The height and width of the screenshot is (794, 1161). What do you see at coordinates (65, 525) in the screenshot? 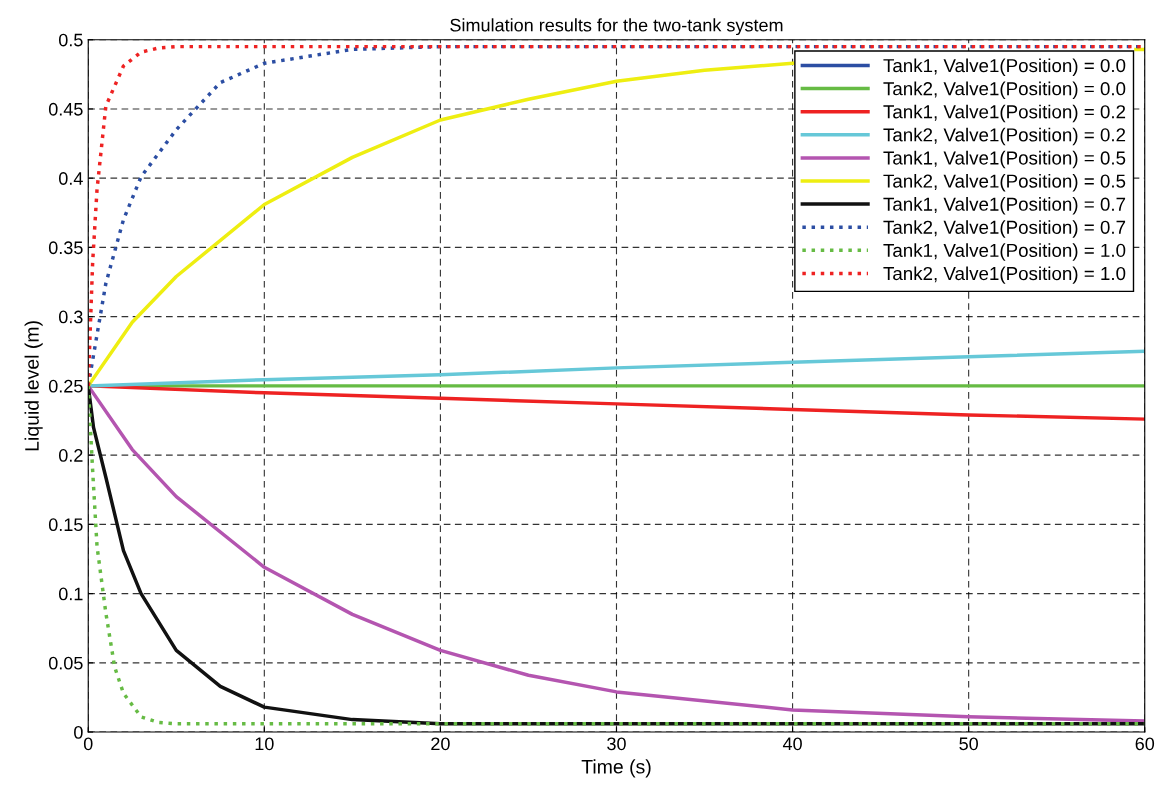
I see `y-tick-label: 0.15` at bounding box center [65, 525].